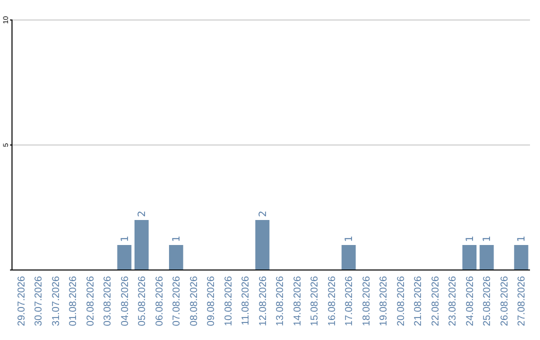 The image size is (540, 340). What do you see at coordinates (228, 301) in the screenshot?
I see `x-tick-label: 10.08.2026` at bounding box center [228, 301].